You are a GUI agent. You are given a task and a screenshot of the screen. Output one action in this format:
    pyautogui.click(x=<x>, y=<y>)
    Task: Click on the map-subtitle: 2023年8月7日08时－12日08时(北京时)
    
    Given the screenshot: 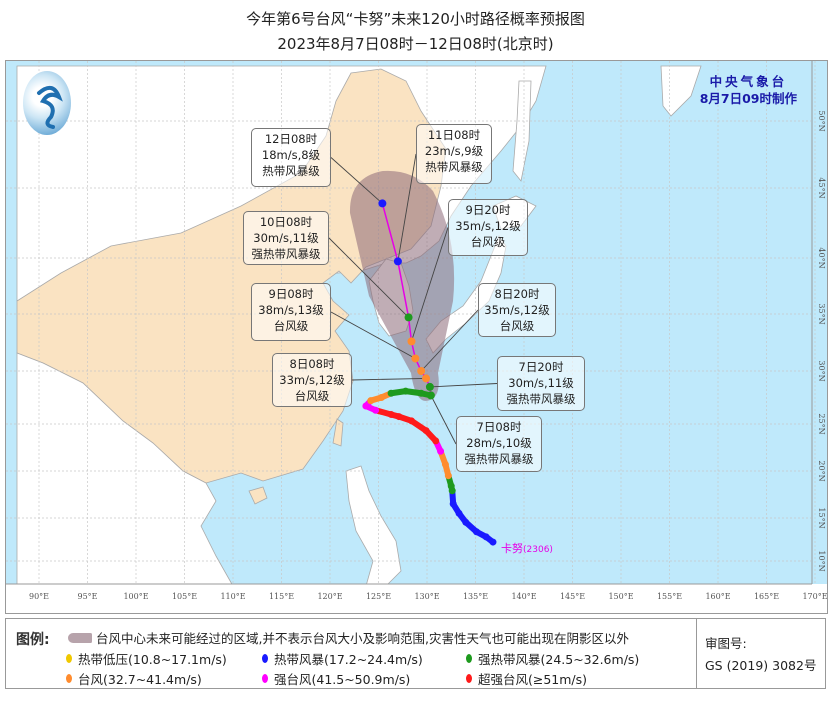 What is the action you would take?
    pyautogui.click(x=415, y=44)
    